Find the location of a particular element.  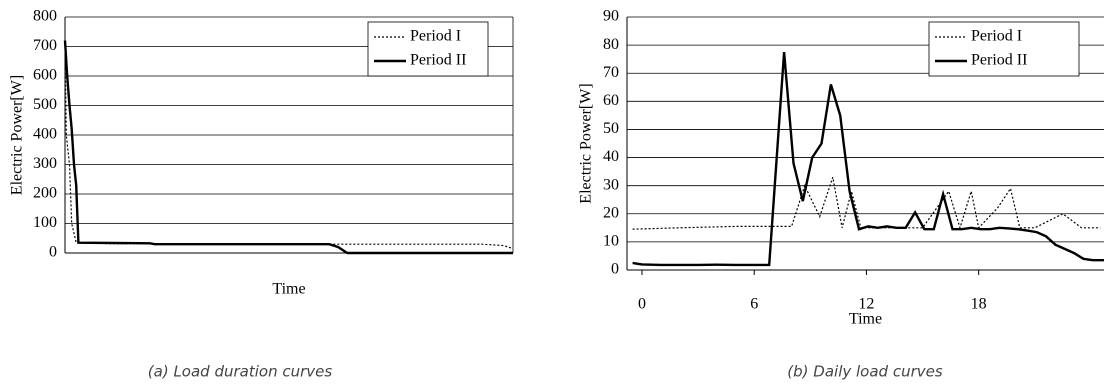

y-tick-label: 70 is located at coordinates (611, 72).